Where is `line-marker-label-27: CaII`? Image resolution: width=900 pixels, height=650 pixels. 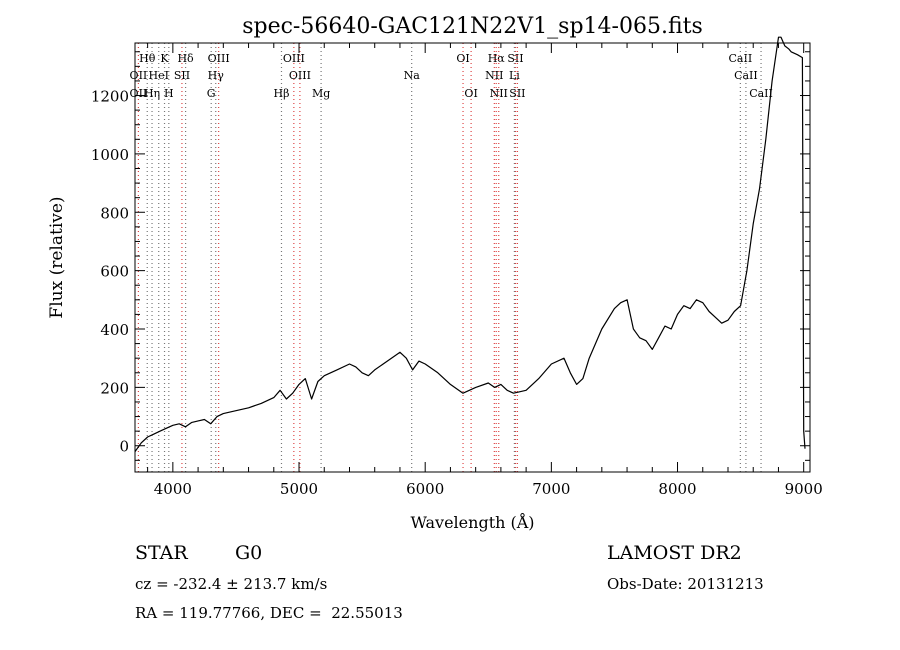 line-marker-label-27: CaII is located at coordinates (761, 93).